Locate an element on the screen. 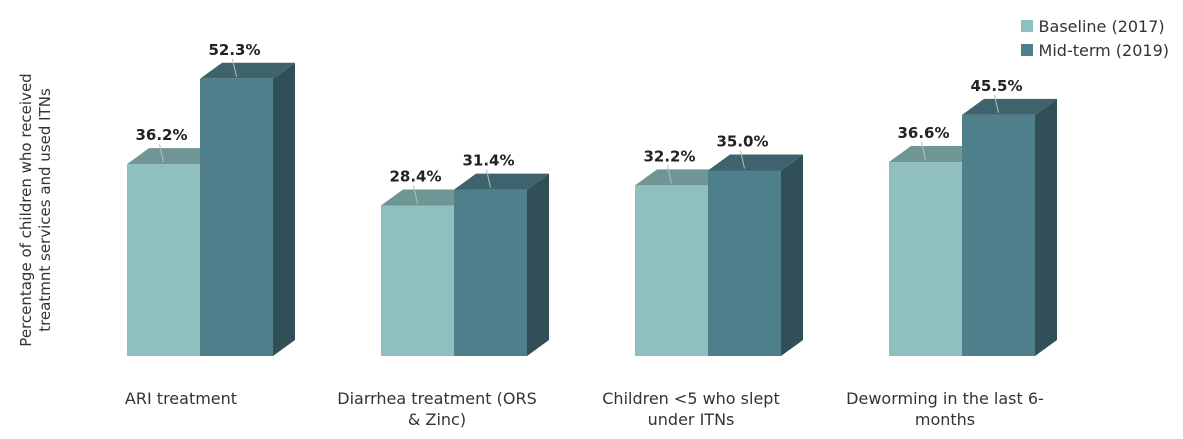 Image resolution: width=1183 pixels, height=439 pixels. category-label-deworming: Deworming in the last 6- months is located at coordinates (945, 409).